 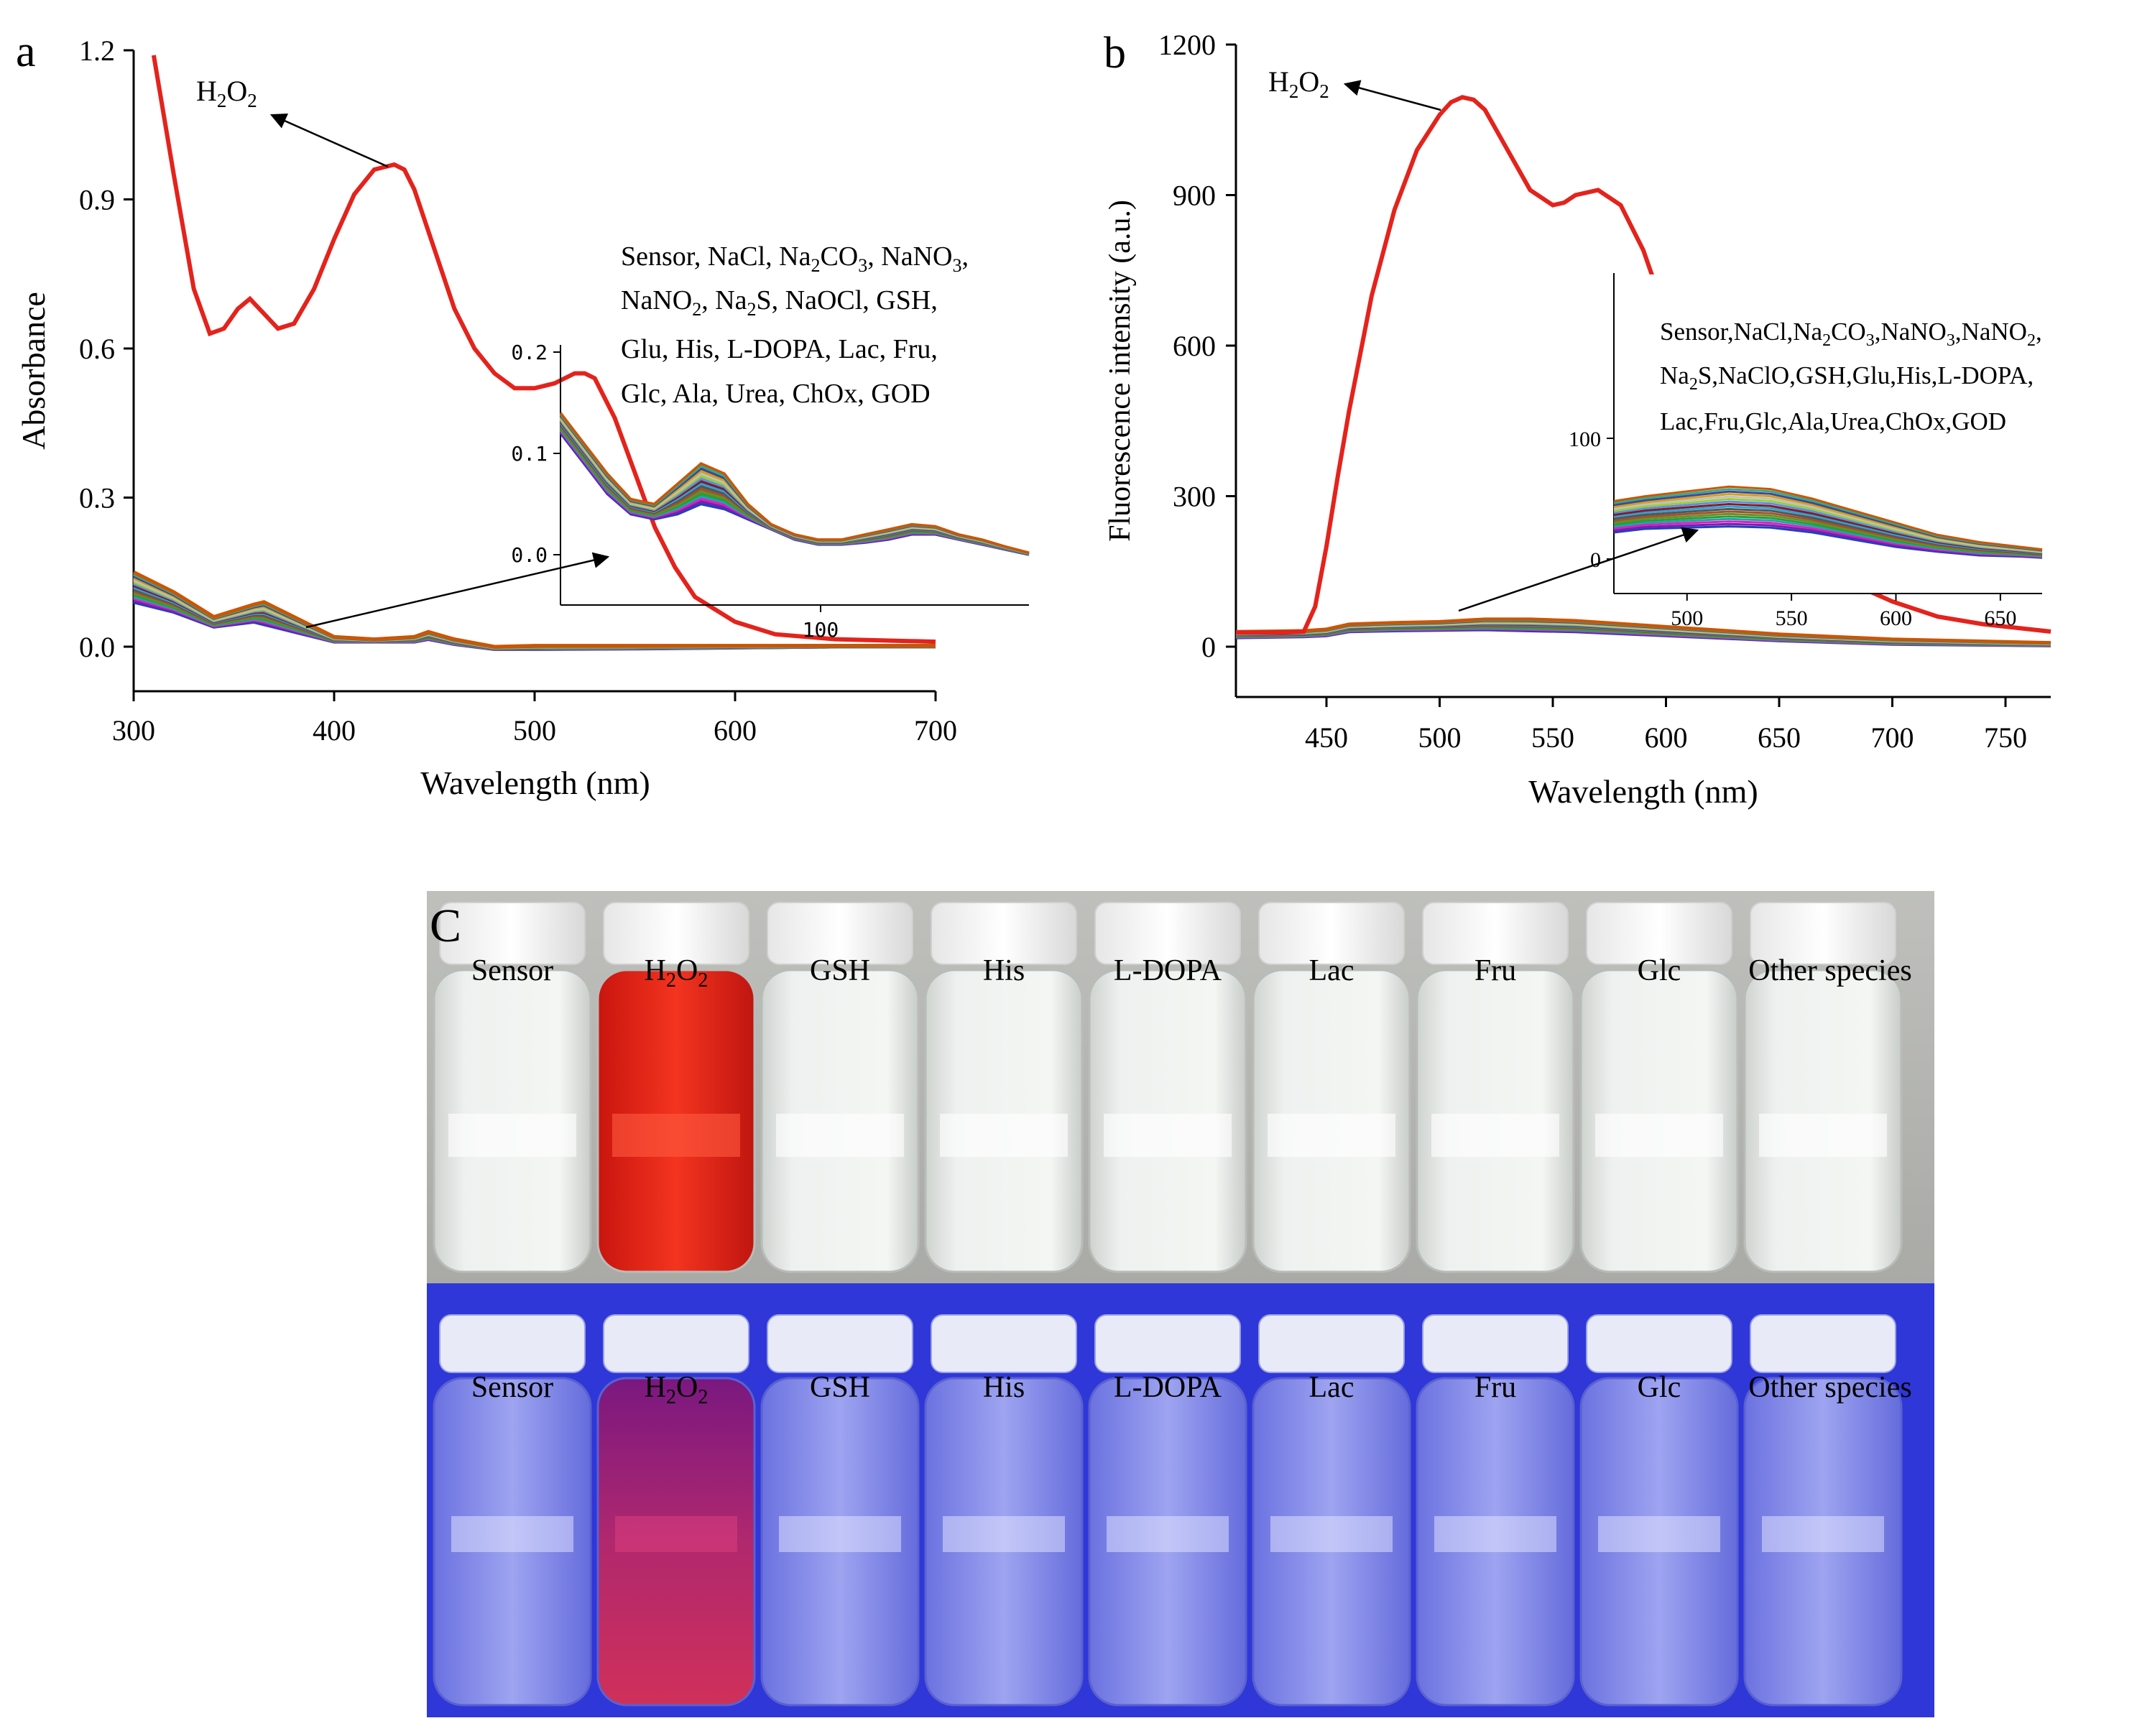 What do you see at coordinates (1495, 970) in the screenshot?
I see `vial-label-daylight: Fru` at bounding box center [1495, 970].